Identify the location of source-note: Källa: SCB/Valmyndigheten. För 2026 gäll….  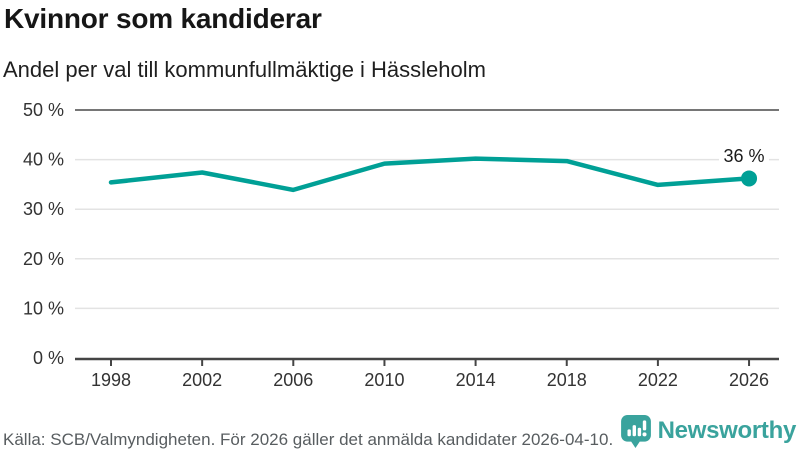
(308, 439).